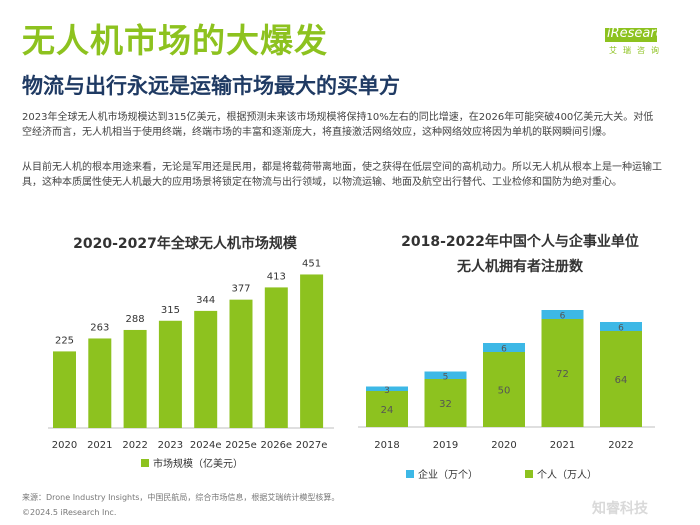 The image size is (700, 525). Describe the element at coordinates (637, 50) in the screenshot. I see `logo-cn-text: 艾瑞咨询` at that location.